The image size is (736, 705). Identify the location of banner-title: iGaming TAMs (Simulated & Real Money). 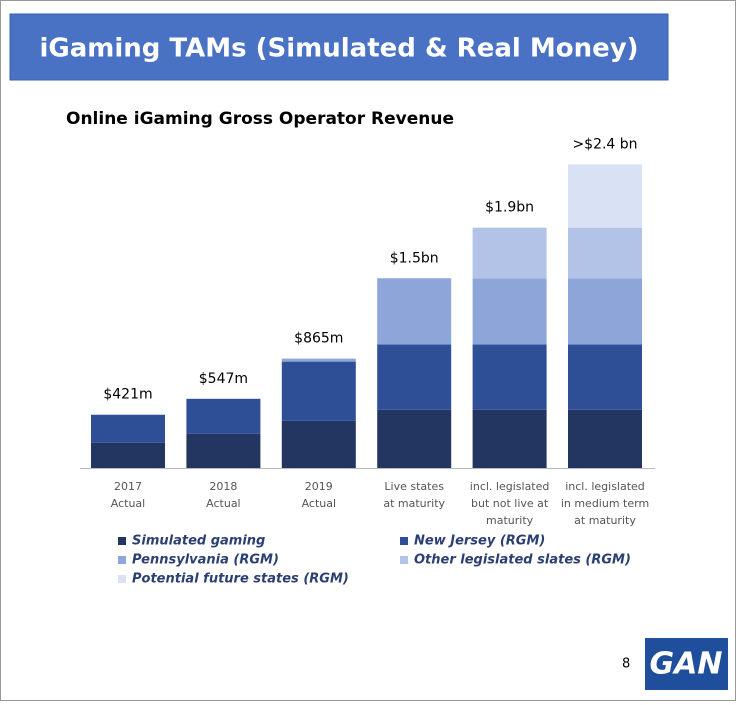
(338, 49).